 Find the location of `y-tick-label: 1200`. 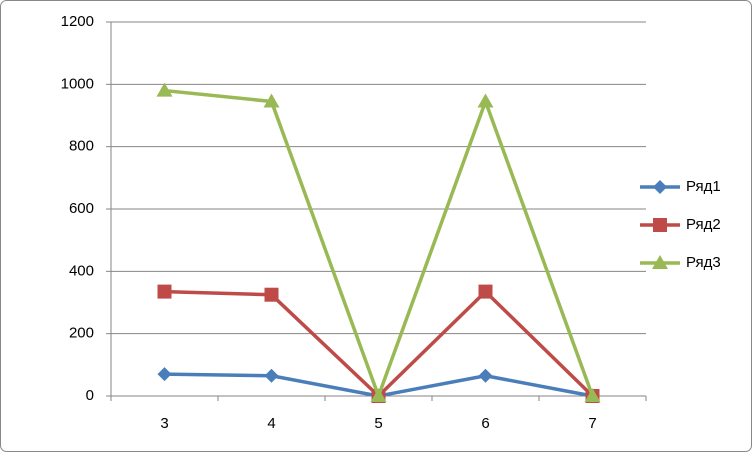

y-tick-label: 1200 is located at coordinates (77, 21).